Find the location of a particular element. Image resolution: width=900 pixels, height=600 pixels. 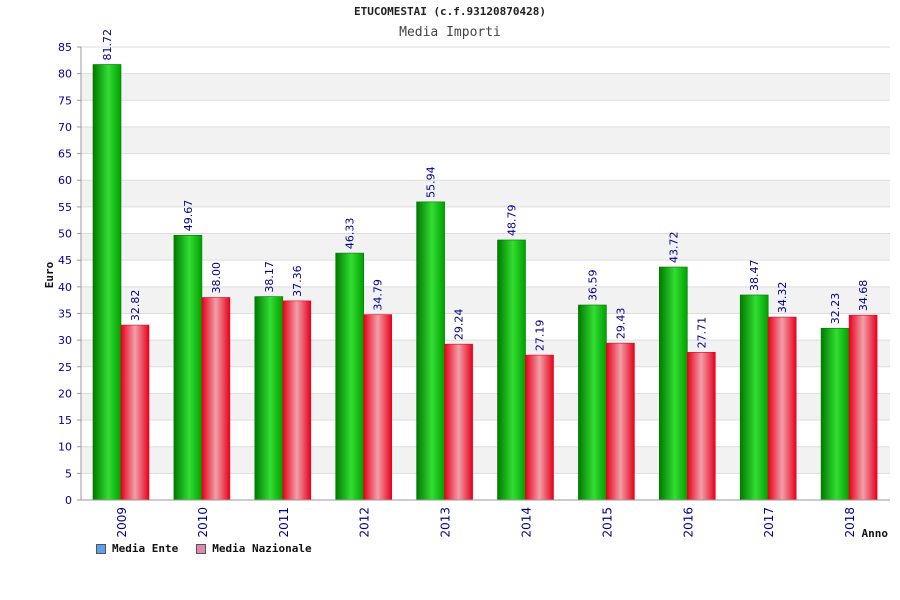

data-label-nazionale: 27.19 is located at coordinates (540, 336).